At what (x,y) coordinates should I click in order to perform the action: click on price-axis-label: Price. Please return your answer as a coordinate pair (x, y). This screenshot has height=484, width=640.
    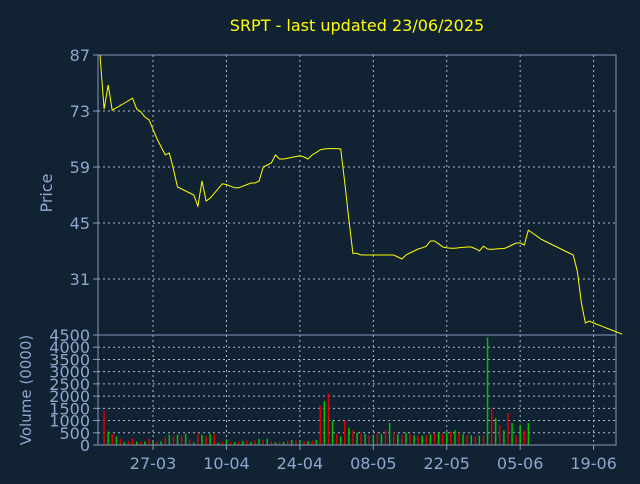
    Looking at the image, I should click on (46, 192).